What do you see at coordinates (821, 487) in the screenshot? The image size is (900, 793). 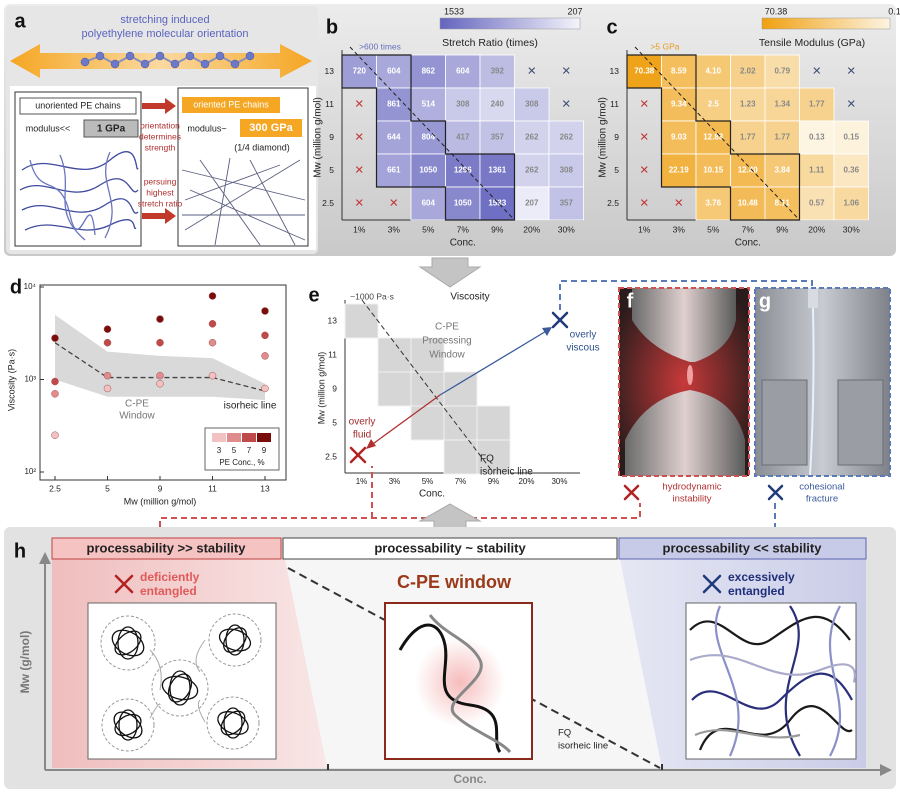 I see `caption: cohesional` at bounding box center [821, 487].